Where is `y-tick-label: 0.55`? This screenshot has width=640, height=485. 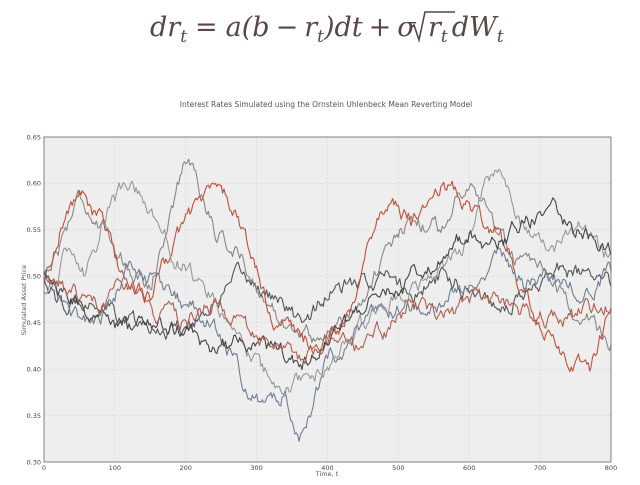 y-tick-label: 0.55 is located at coordinates (34, 230).